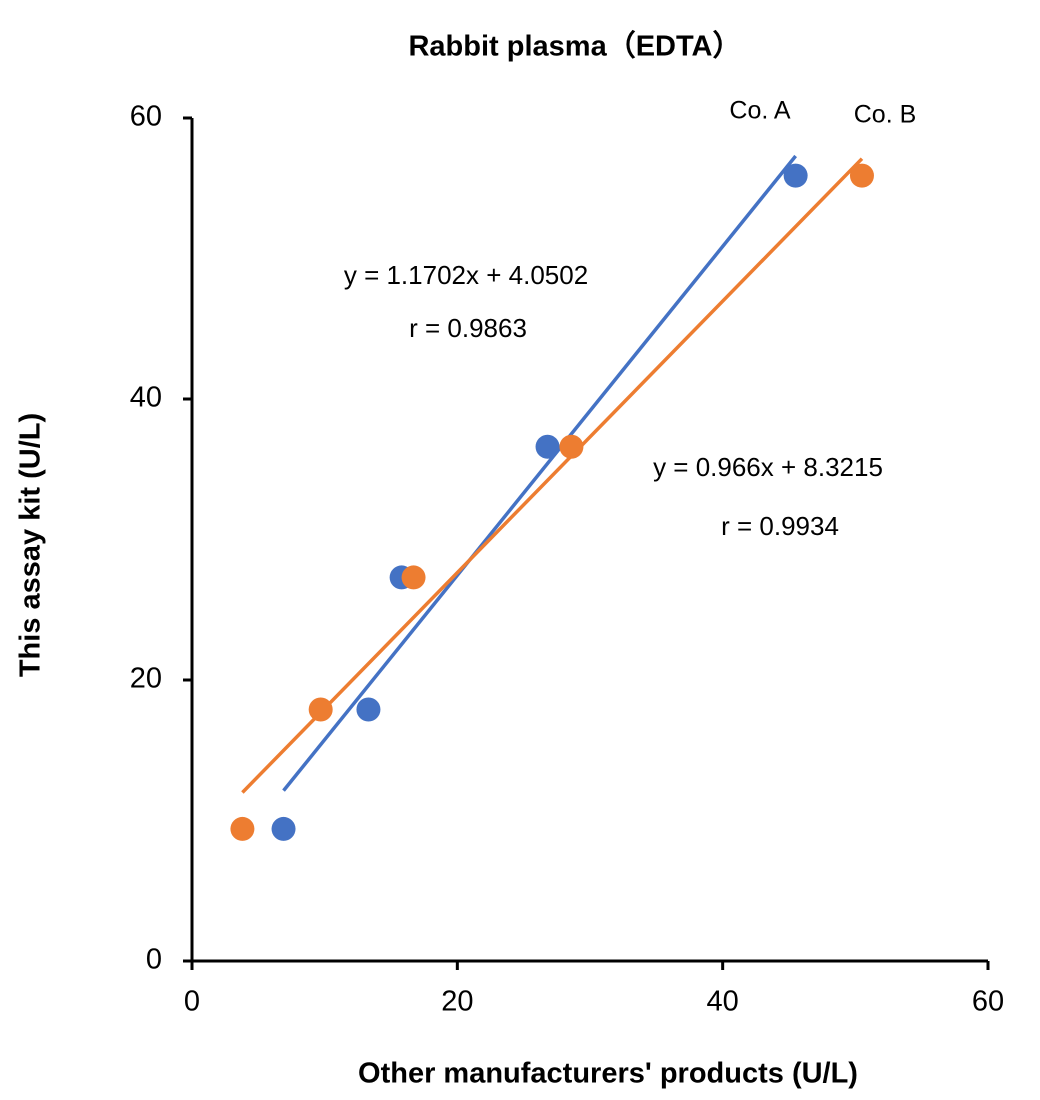 The width and height of the screenshot is (1040, 1100). I want to click on x-tick-label: 60, so click(988, 1002).